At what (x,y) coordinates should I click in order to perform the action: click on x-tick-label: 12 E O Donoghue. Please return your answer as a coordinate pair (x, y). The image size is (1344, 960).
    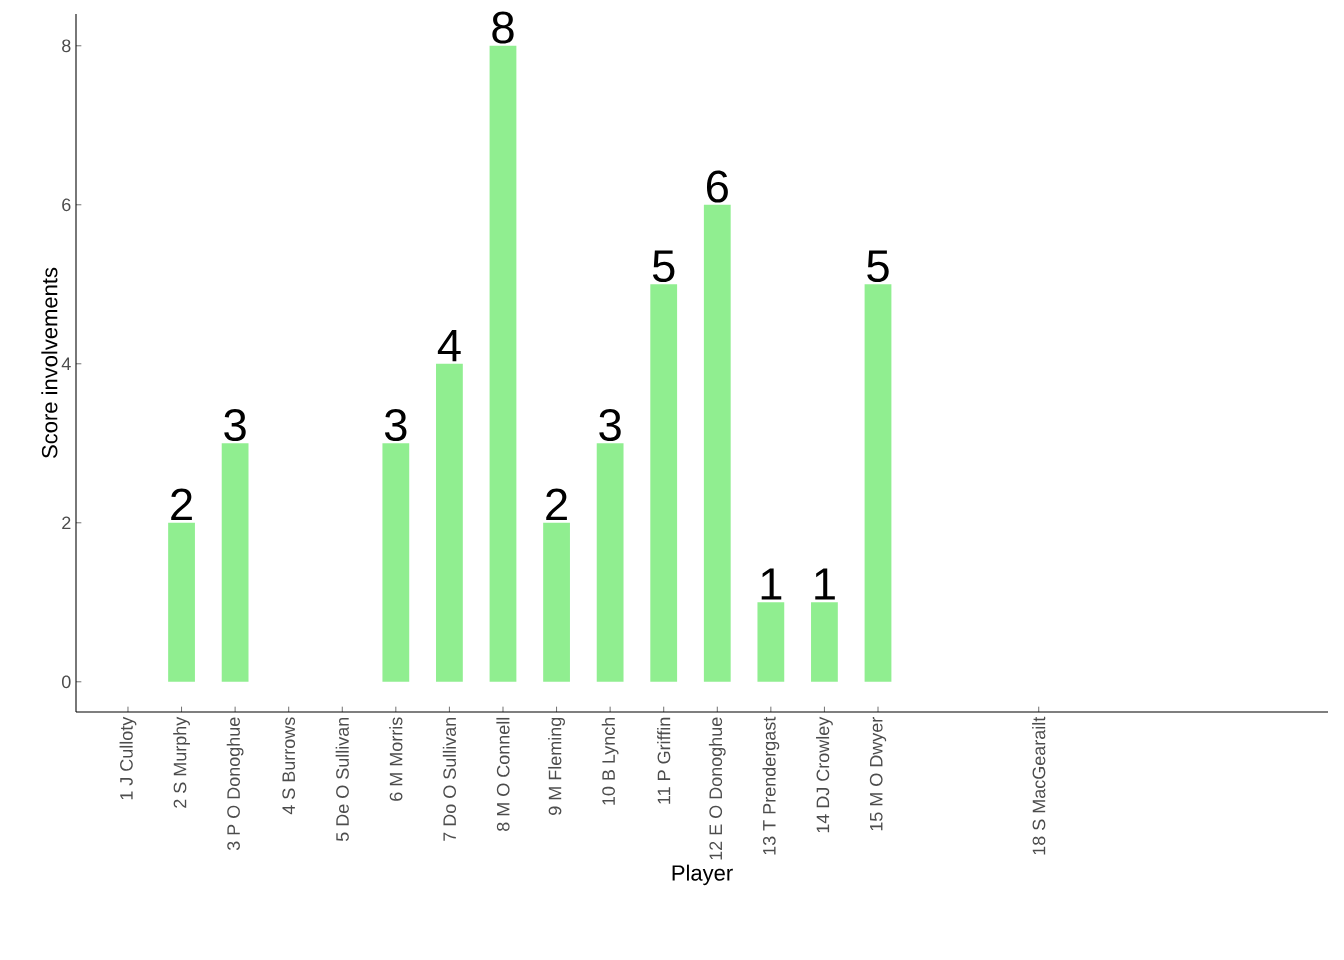
    Looking at the image, I should click on (717, 788).